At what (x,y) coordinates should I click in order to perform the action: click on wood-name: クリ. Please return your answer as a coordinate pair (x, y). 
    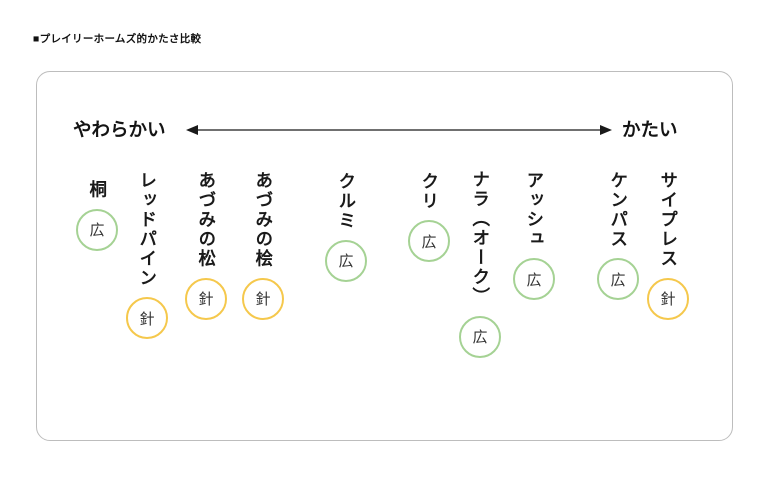
    Looking at the image, I should click on (429, 191).